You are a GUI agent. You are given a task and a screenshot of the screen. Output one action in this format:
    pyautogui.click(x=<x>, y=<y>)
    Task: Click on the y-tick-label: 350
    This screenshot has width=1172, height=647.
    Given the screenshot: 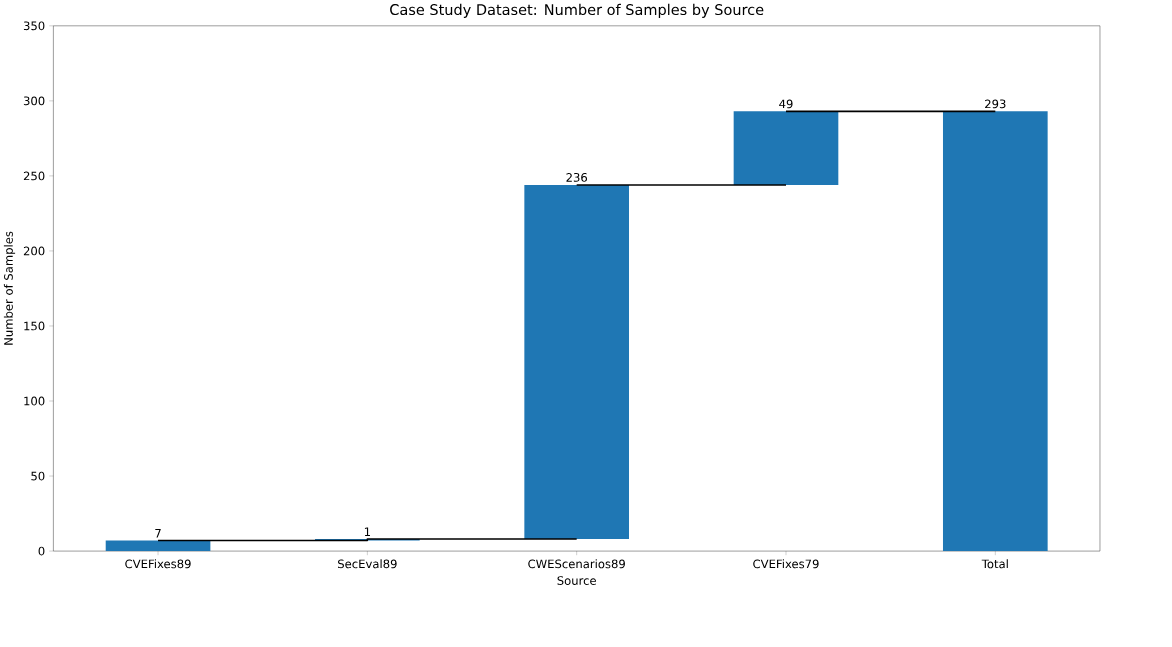 What is the action you would take?
    pyautogui.click(x=34, y=26)
    